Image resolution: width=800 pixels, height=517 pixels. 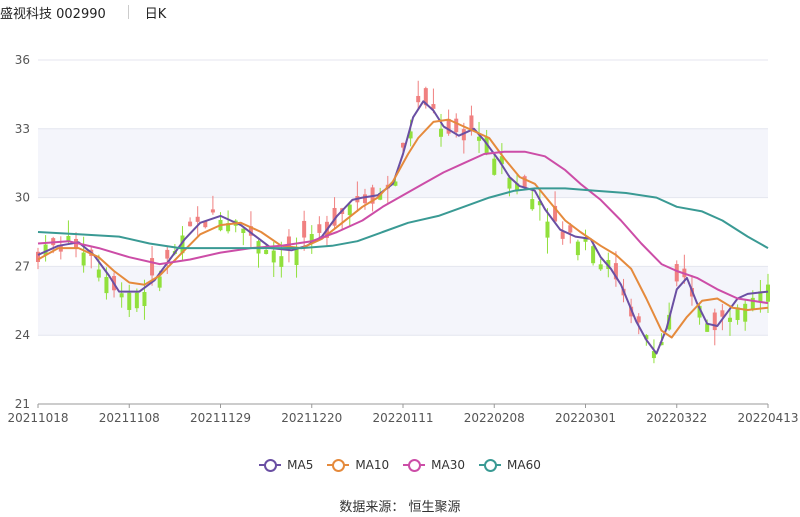 What do you see at coordinates (22, 266) in the screenshot?
I see `y-tick-label: 27` at bounding box center [22, 266].